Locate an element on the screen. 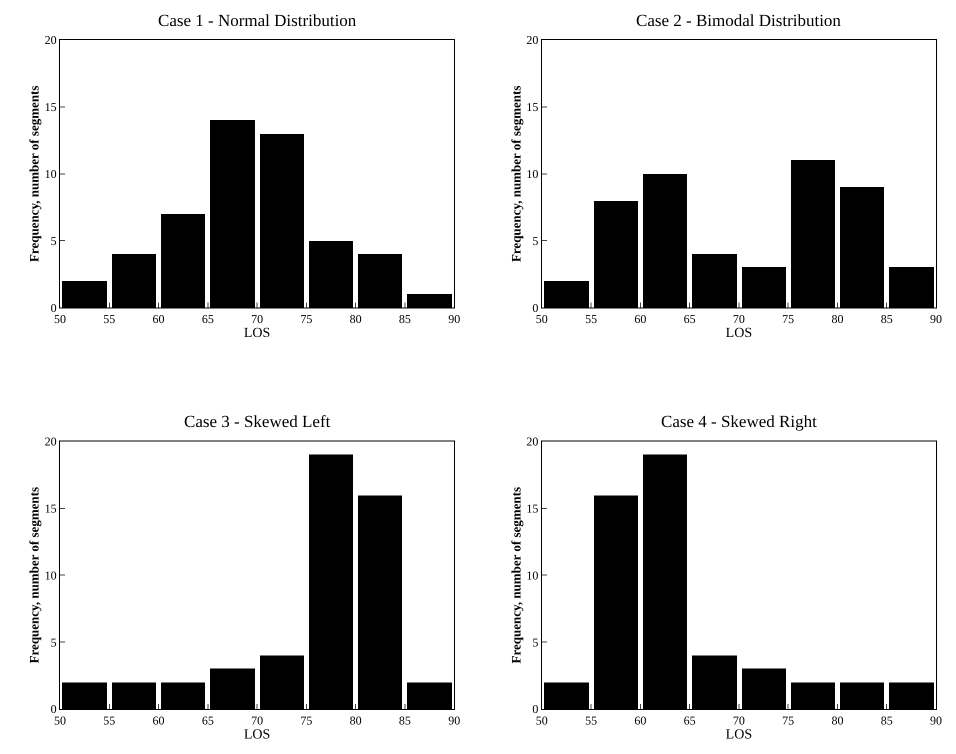  chart-title: Case 1 - Normal Distribution is located at coordinates (257, 20).